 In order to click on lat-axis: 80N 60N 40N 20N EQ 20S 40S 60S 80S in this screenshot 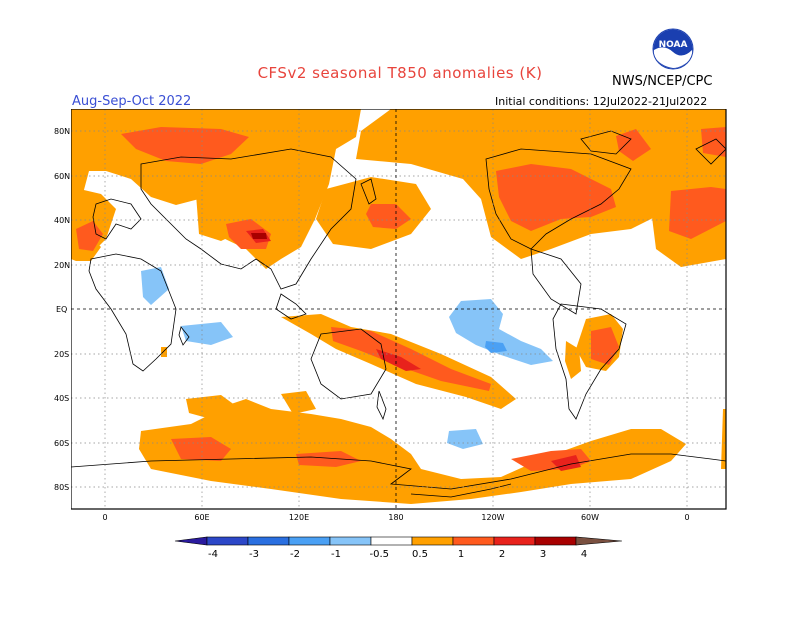, I will do `click(62, 309)`.